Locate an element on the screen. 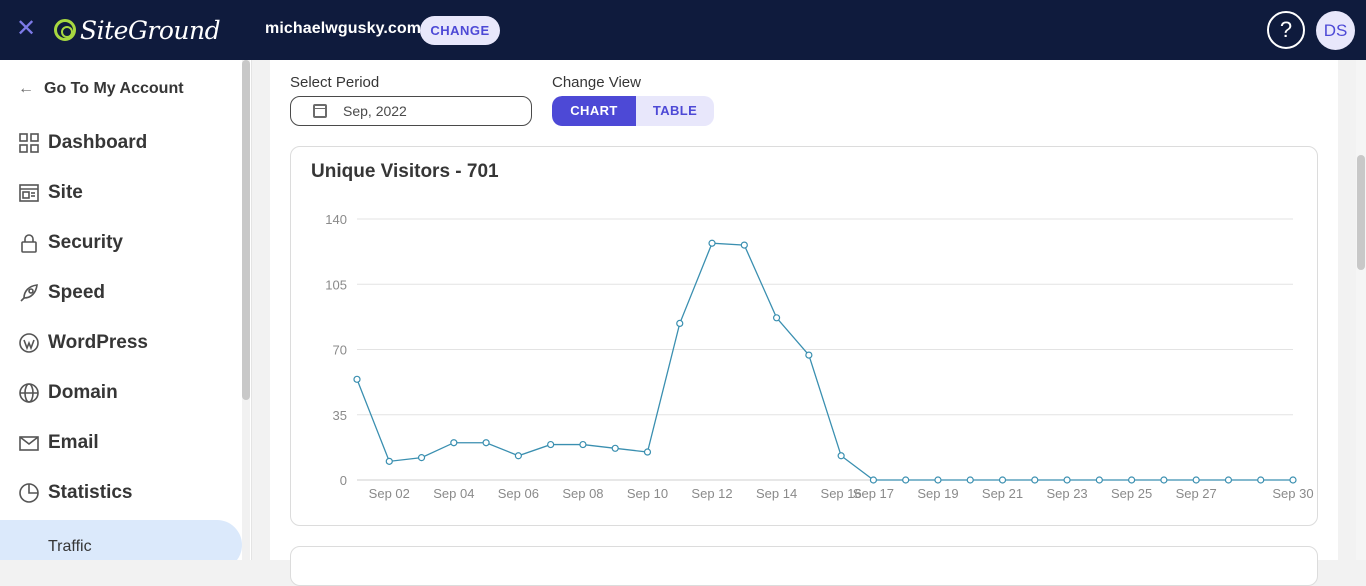 The height and width of the screenshot is (586, 1366). x-tick-label: Sep 21 is located at coordinates (1002, 493).